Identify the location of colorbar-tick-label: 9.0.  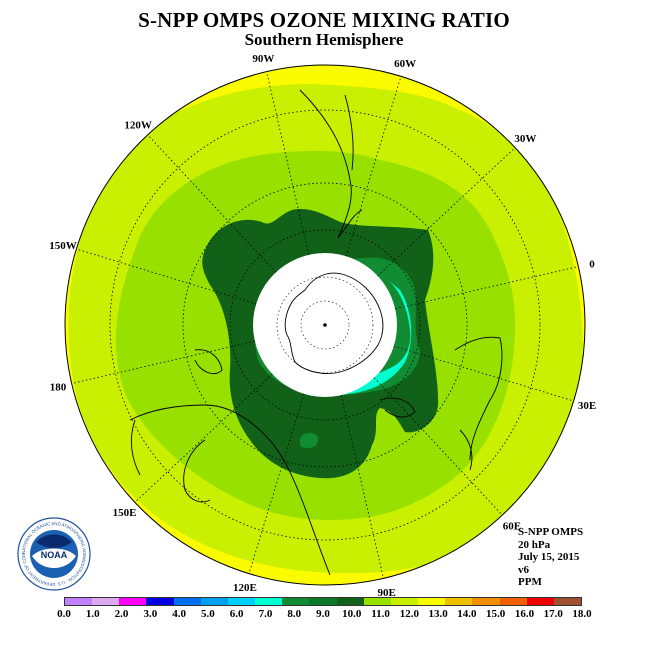
(323, 614).